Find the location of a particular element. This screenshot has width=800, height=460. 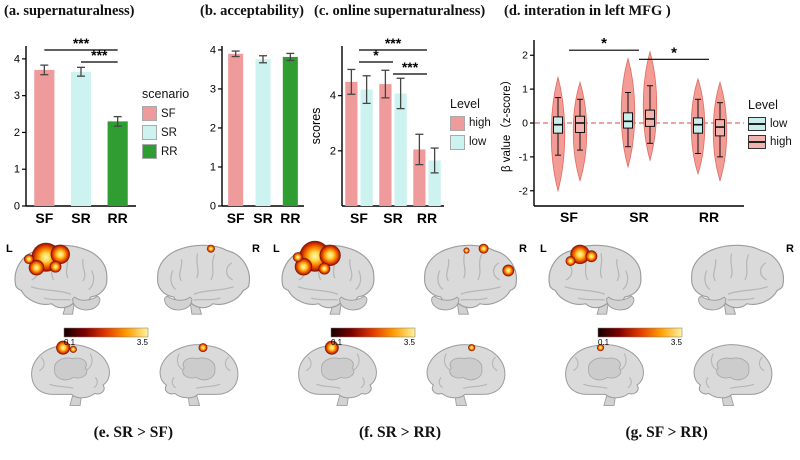

brain-maps-sf-gt-rr: L R 0.1 3.5 is located at coordinates (667, 324).